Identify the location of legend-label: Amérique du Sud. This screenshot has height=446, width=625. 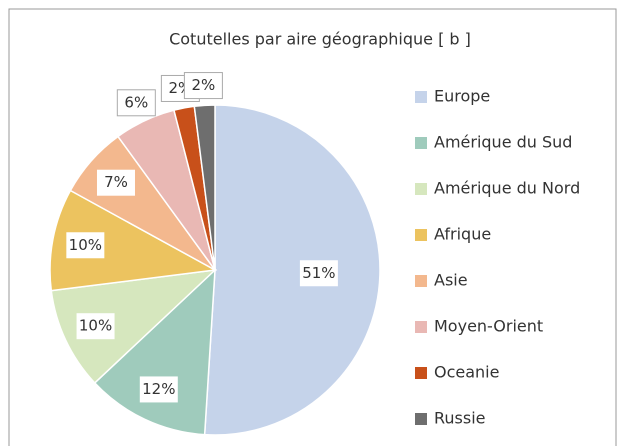
(503, 142).